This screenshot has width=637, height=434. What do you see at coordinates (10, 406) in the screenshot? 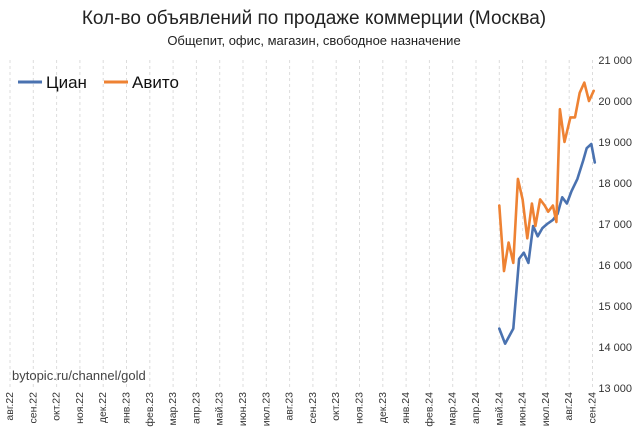
I see `x-tick-label: авг.22` at bounding box center [10, 406].